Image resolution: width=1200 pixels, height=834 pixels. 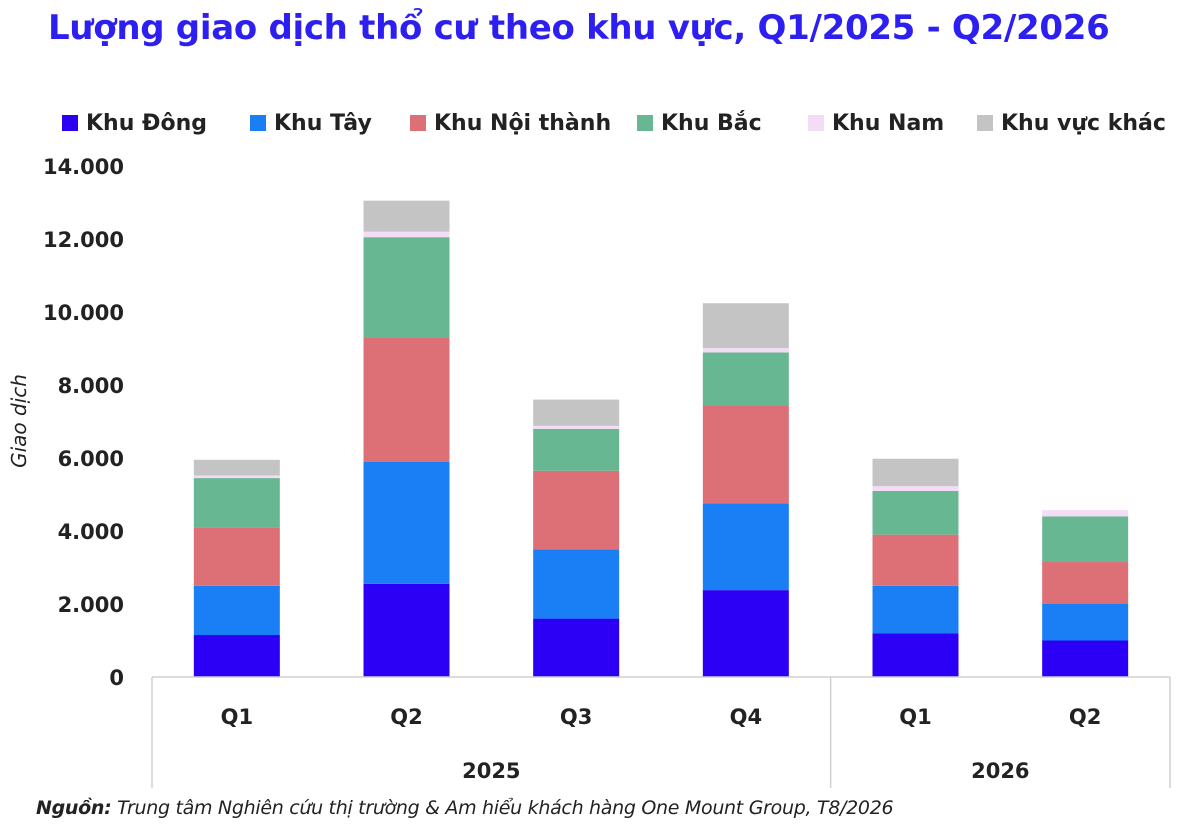 I want to click on x-tick-label: Q3, so click(x=576, y=717).